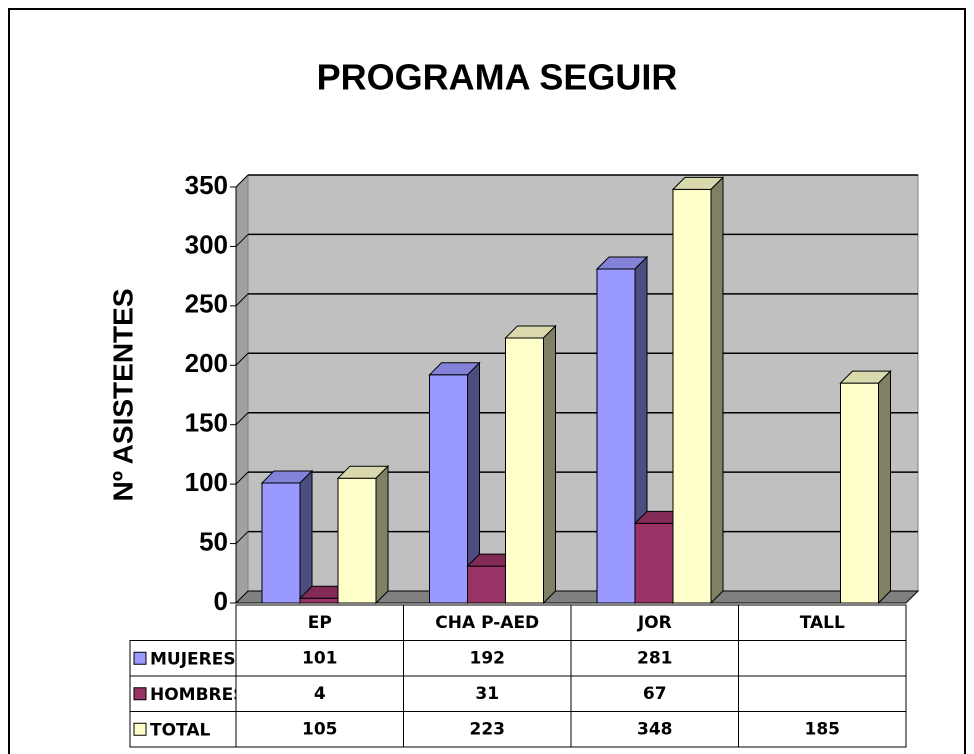  Describe the element at coordinates (221, 601) in the screenshot. I see `y-tick-label: 0` at that location.